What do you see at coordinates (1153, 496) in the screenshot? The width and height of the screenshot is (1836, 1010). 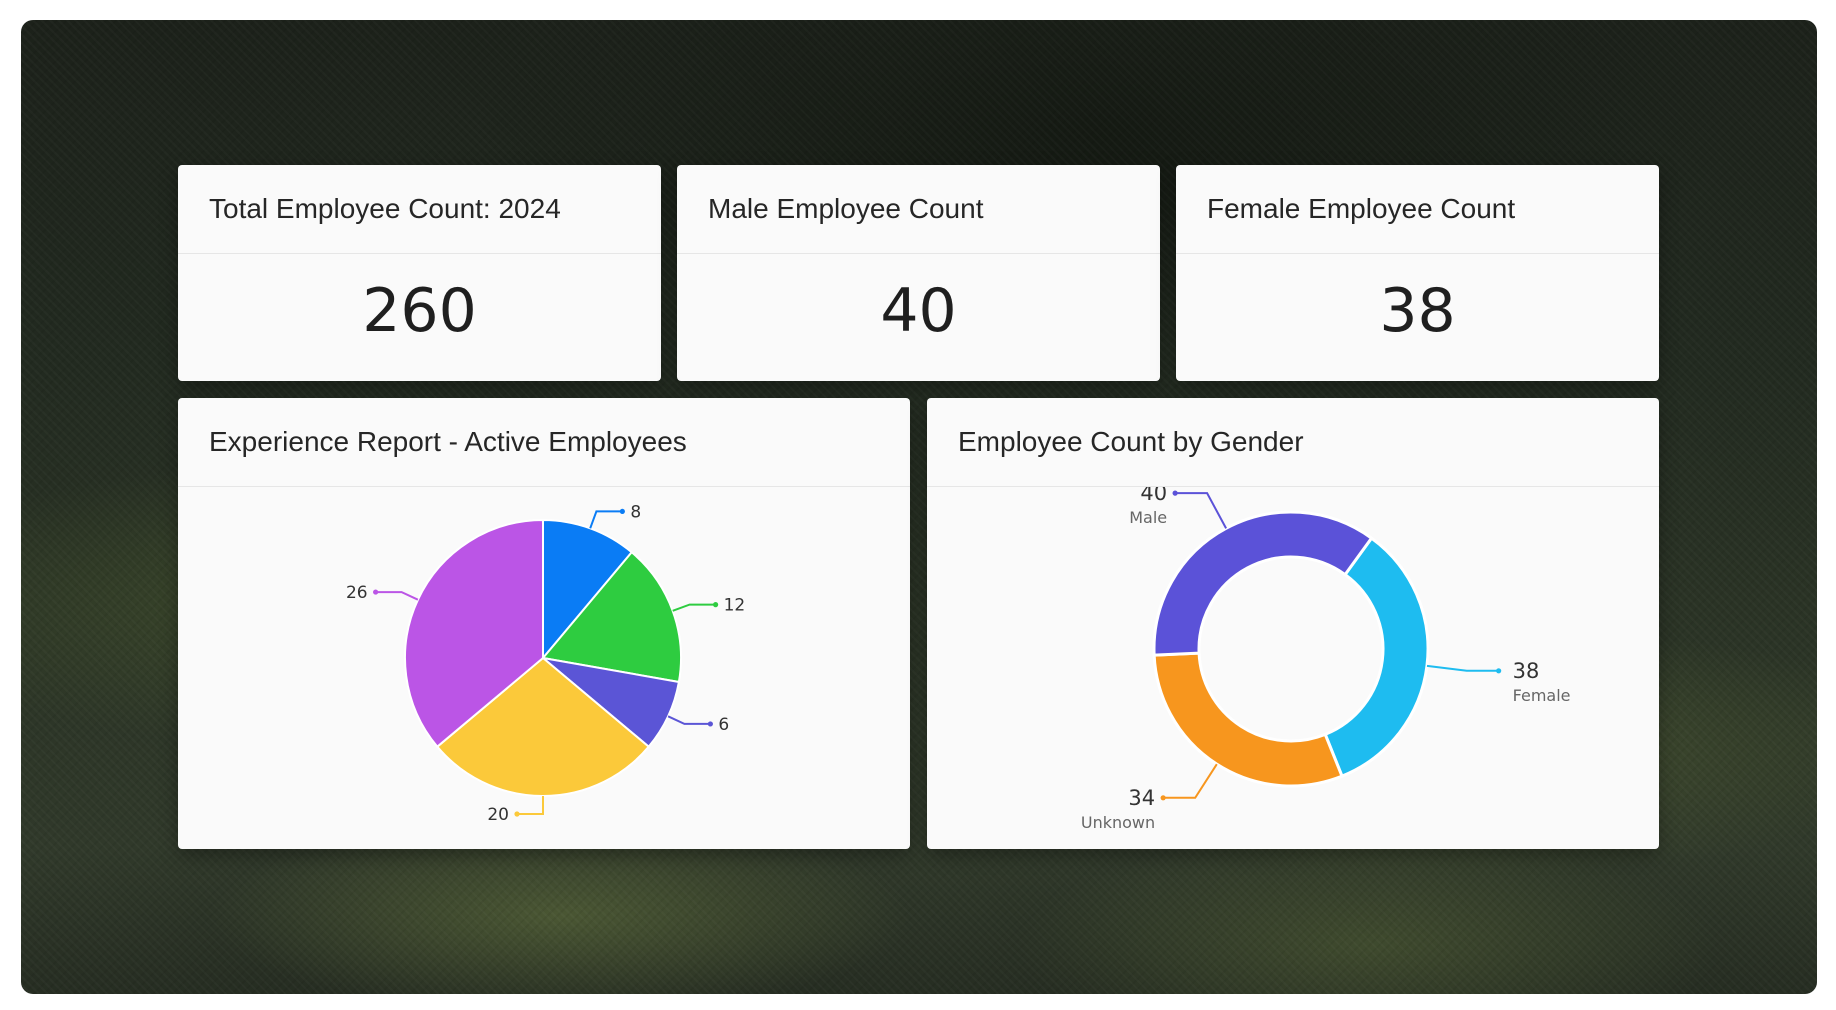 I see `donut-value-label: 40` at bounding box center [1153, 496].